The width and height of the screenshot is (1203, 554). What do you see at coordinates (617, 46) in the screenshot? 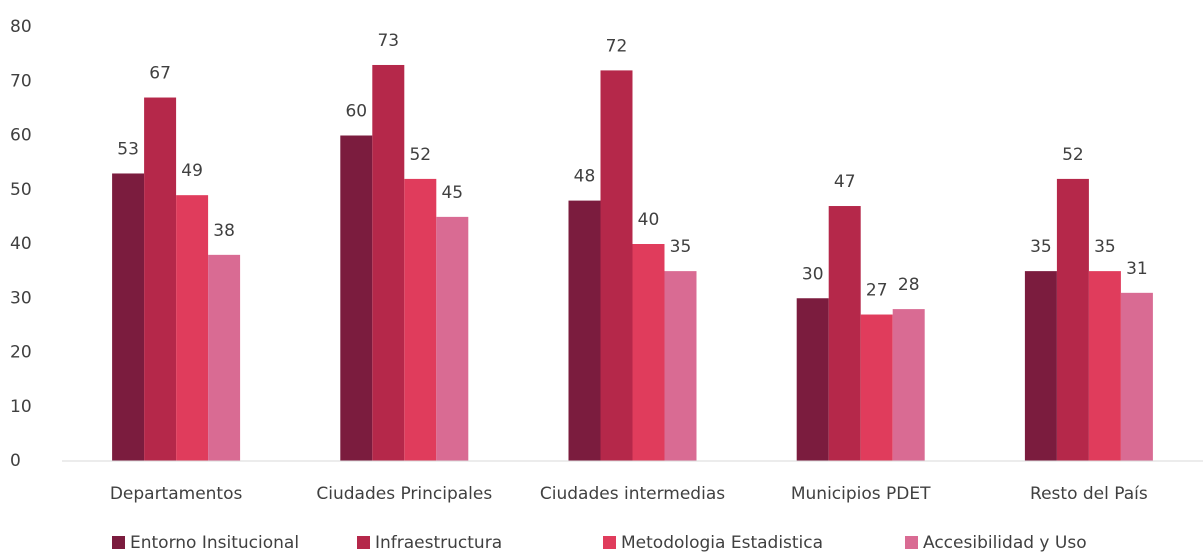
I see `data-label: 72` at bounding box center [617, 46].